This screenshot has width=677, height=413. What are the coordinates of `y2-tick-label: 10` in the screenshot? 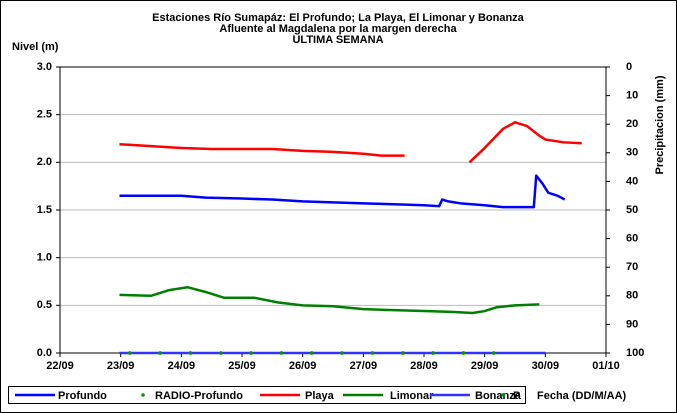 It's located at (632, 96).